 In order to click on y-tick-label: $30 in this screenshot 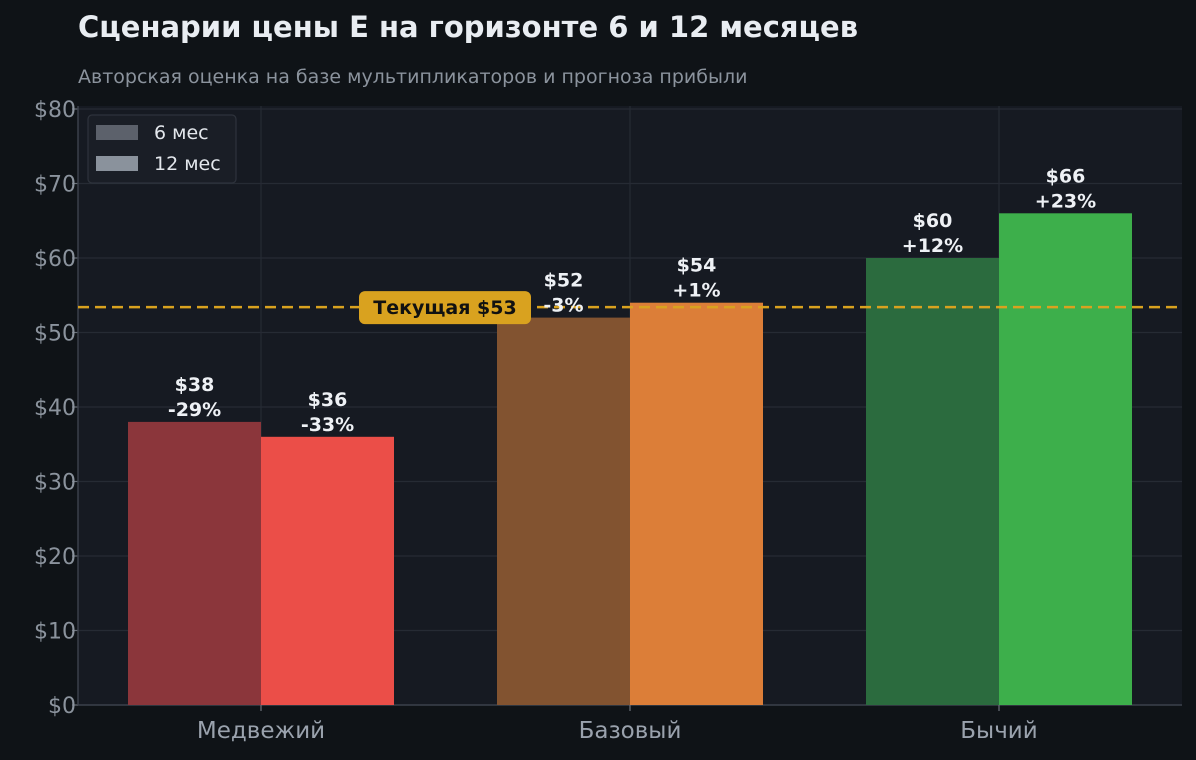, I will do `click(55, 483)`.